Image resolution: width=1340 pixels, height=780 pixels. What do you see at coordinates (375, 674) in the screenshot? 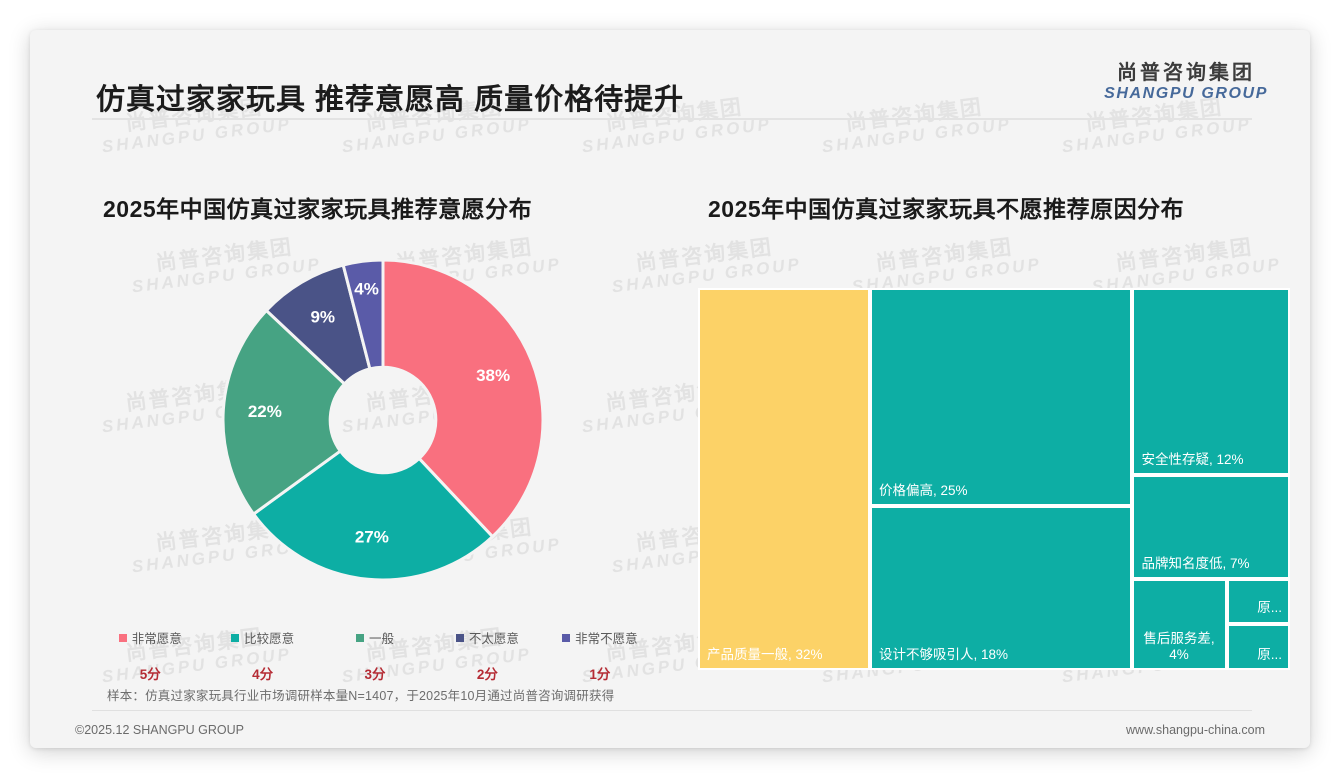
I see `legend-score-label: 3分` at bounding box center [375, 674].